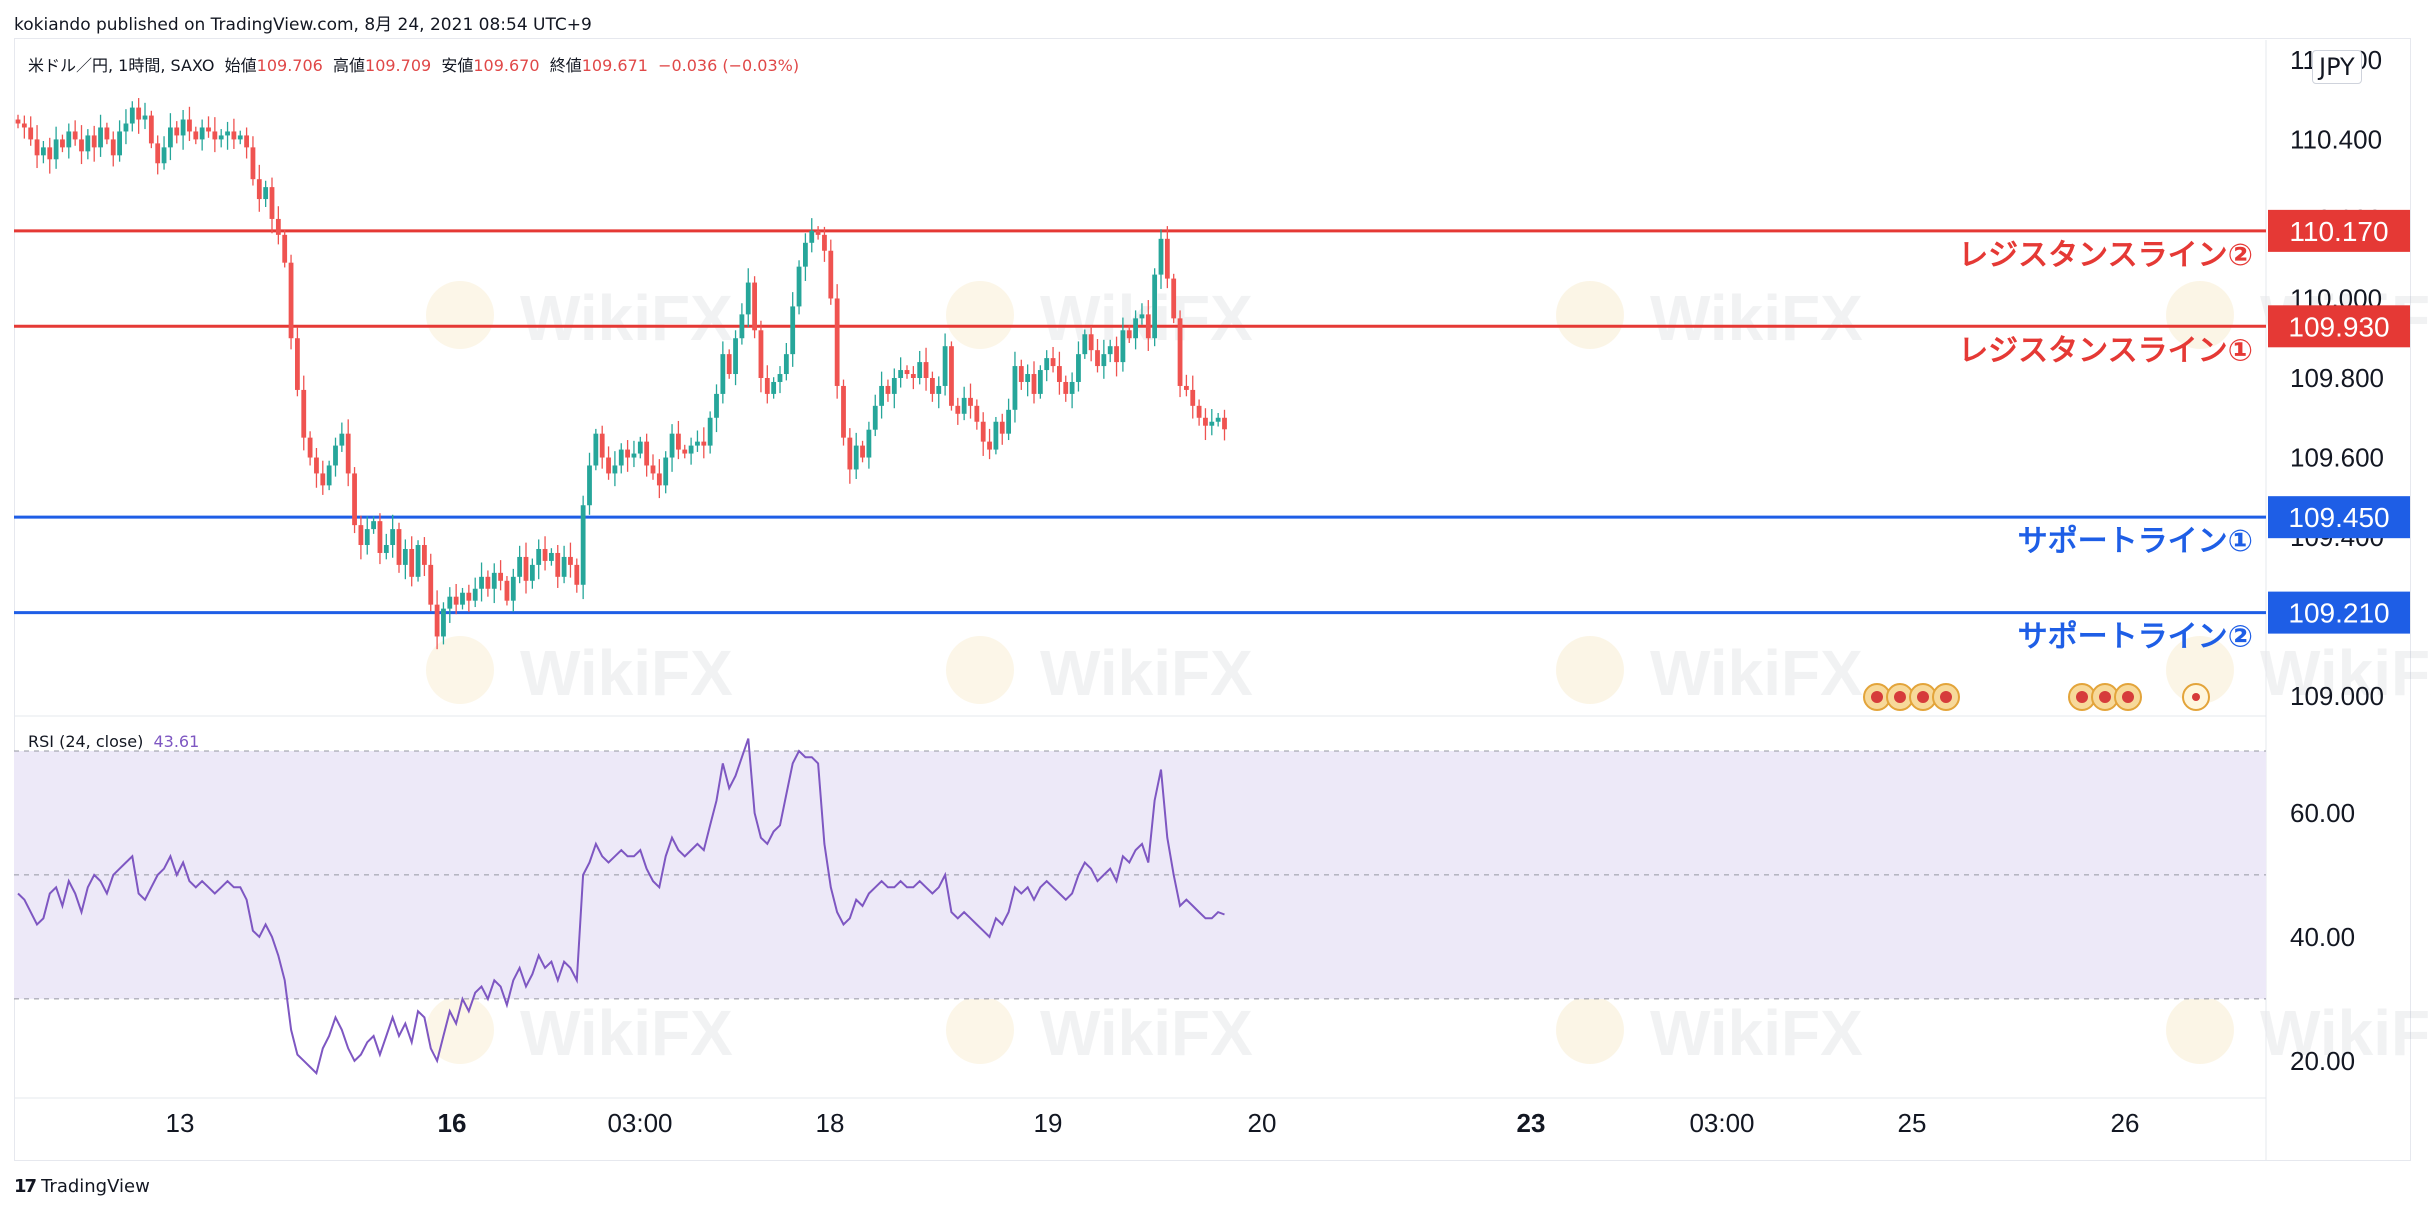  I want to click on support-line-label: サポートライン①, so click(2135, 541).